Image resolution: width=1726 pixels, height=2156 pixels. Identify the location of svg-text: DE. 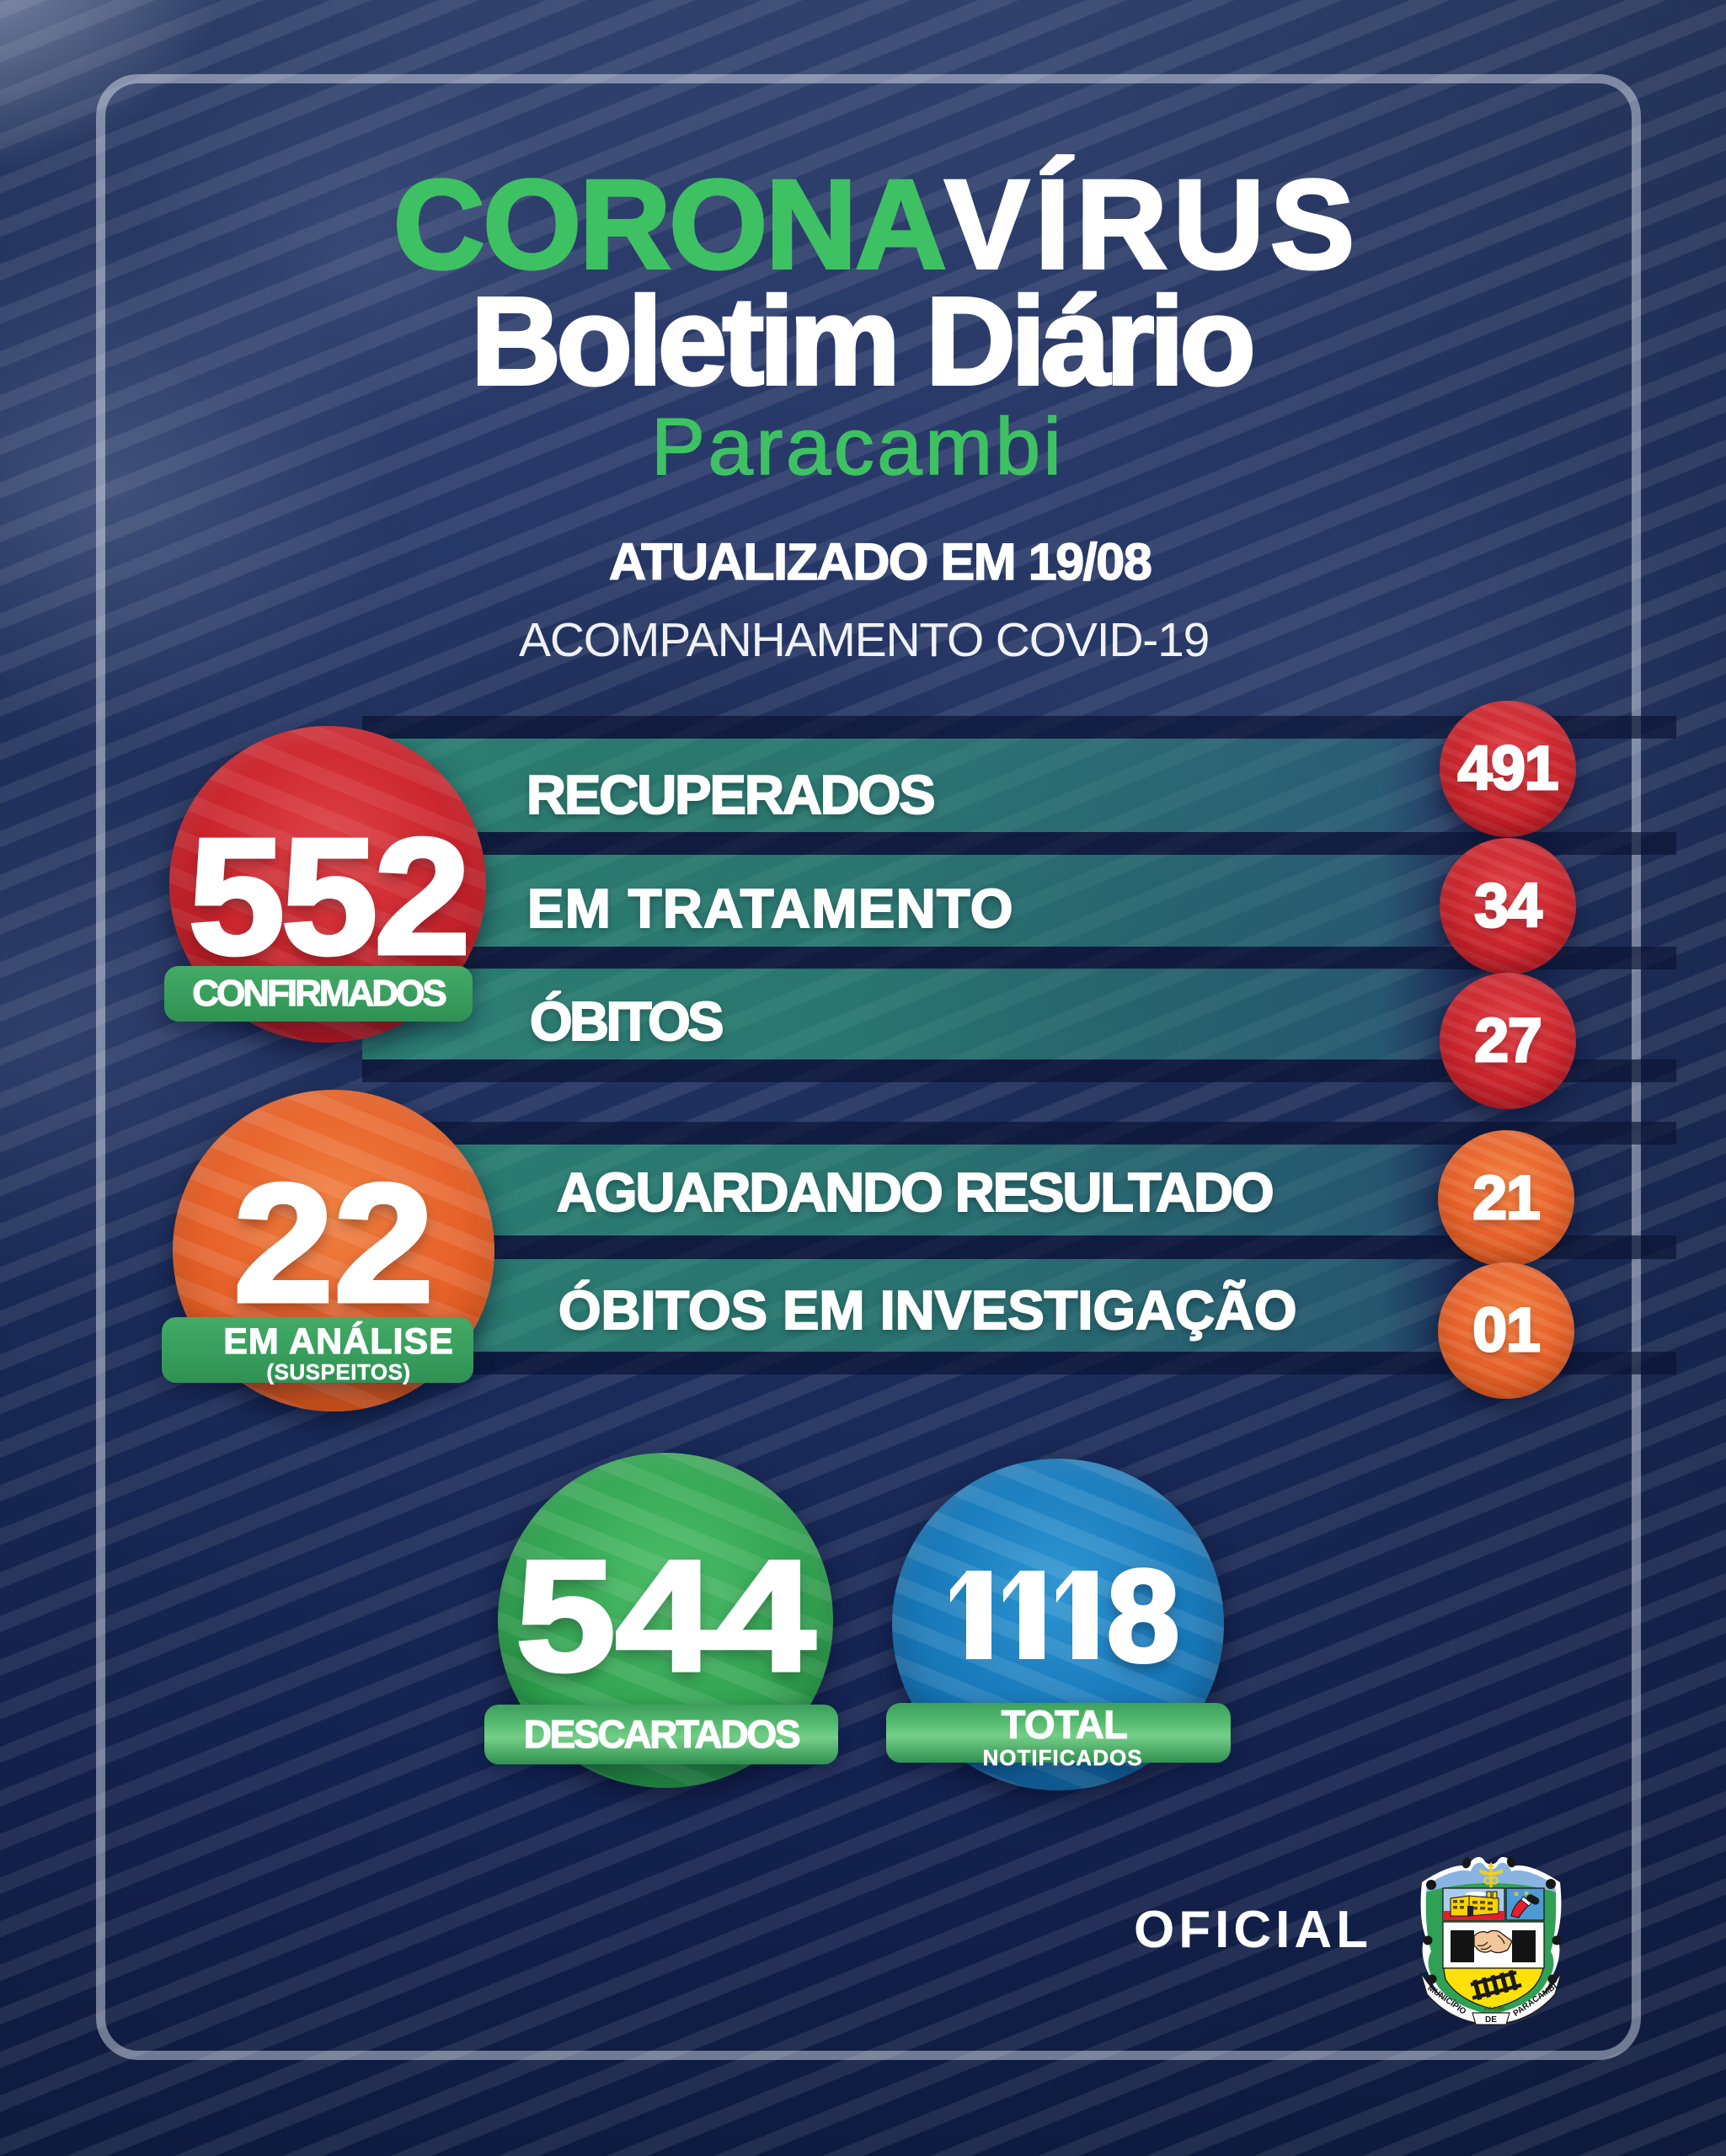
(1491, 2020).